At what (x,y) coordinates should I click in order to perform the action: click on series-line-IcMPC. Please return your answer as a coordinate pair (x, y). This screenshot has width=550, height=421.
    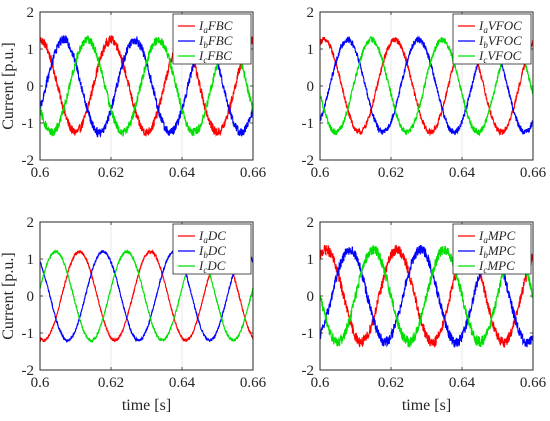
    Looking at the image, I should click on (426, 296).